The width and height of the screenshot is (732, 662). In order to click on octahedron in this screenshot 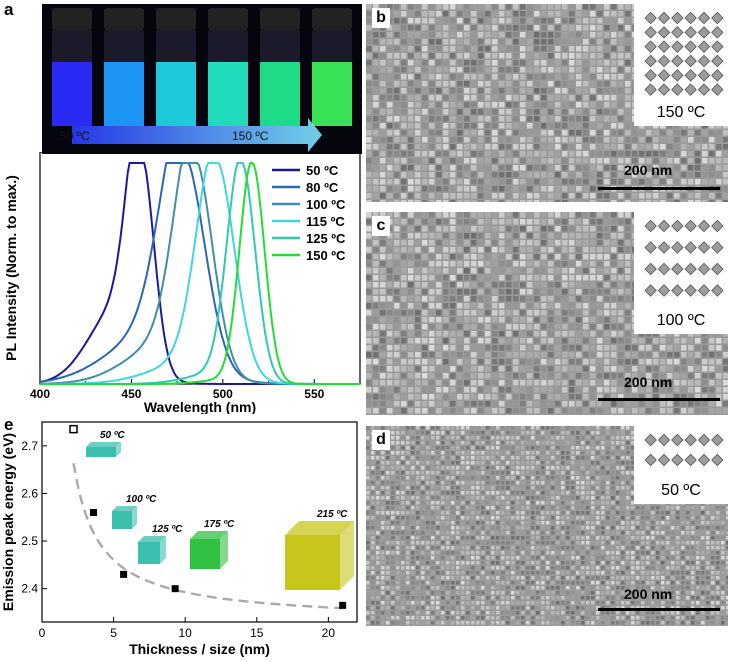, I will do `click(690, 89)`.